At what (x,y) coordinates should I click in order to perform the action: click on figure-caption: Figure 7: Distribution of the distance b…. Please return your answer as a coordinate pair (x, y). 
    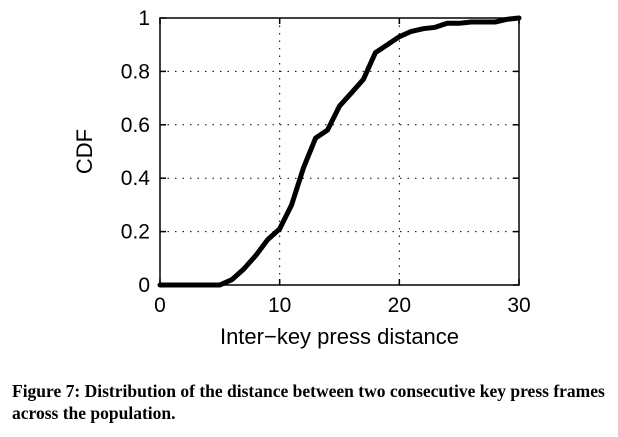
    Looking at the image, I should click on (308, 402).